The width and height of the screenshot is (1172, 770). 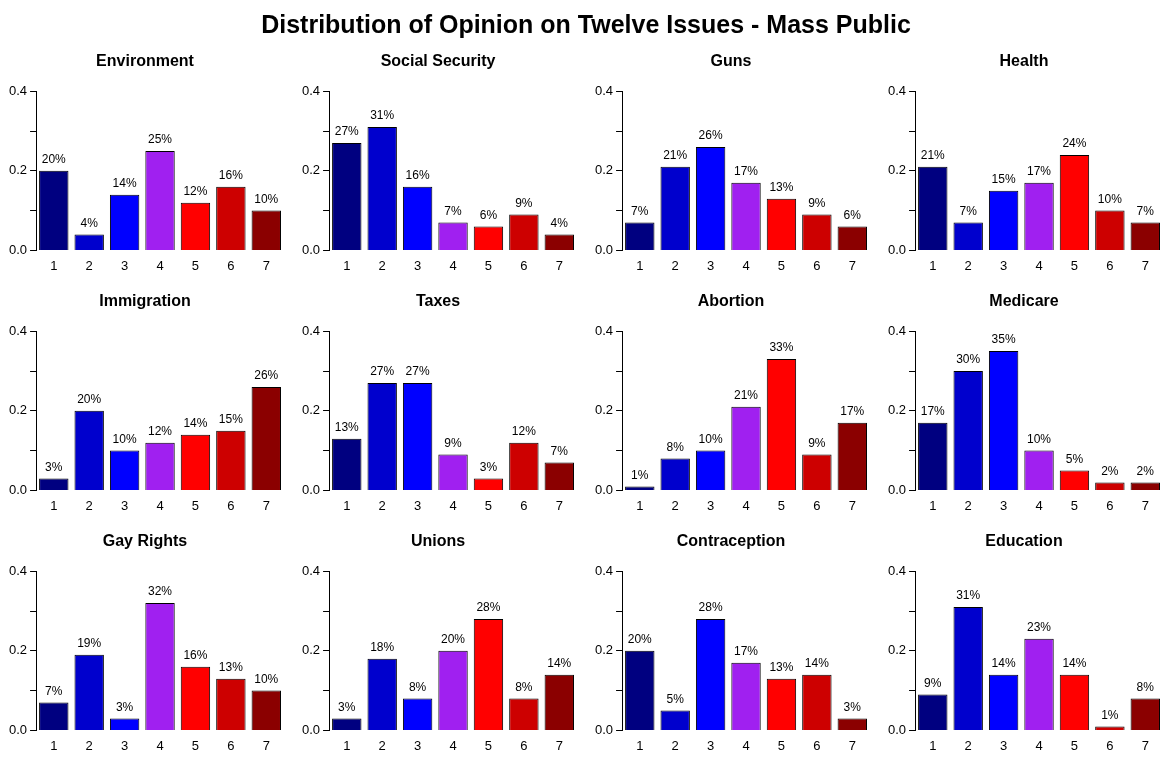 I want to click on chart-title: Environment, so click(x=145, y=61).